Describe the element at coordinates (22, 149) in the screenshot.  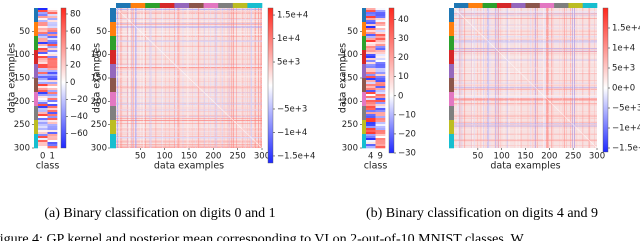
I see `y-tick-label: 300` at that location.